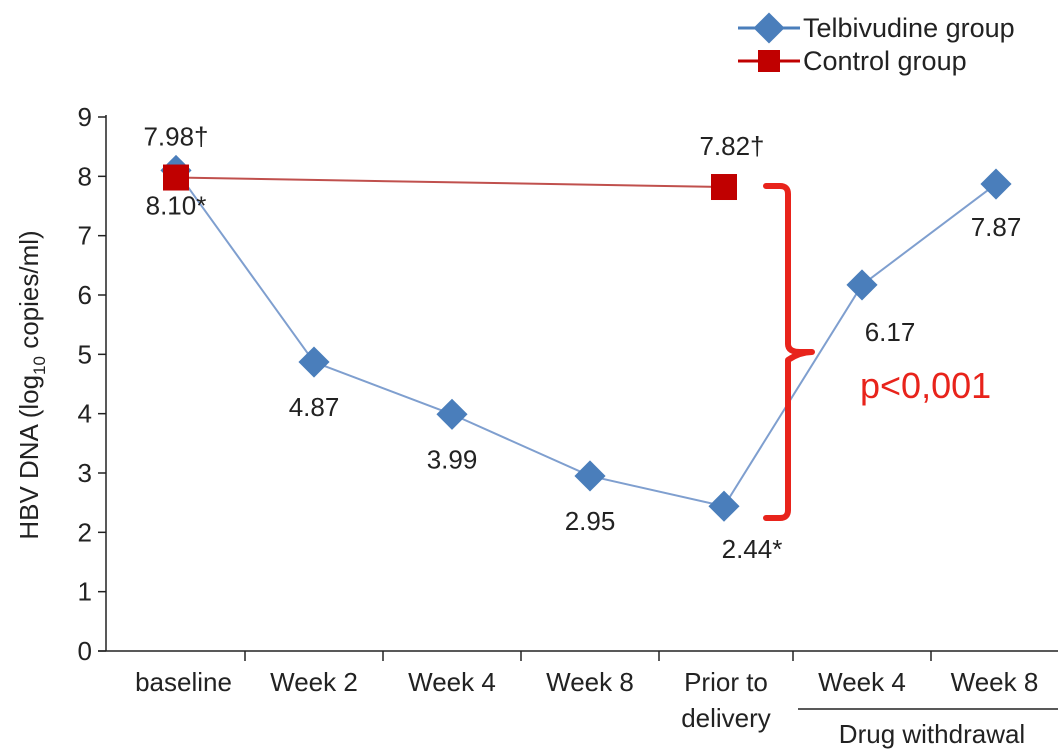  I want to click on x-tick-label-line: Week 2, so click(314, 682).